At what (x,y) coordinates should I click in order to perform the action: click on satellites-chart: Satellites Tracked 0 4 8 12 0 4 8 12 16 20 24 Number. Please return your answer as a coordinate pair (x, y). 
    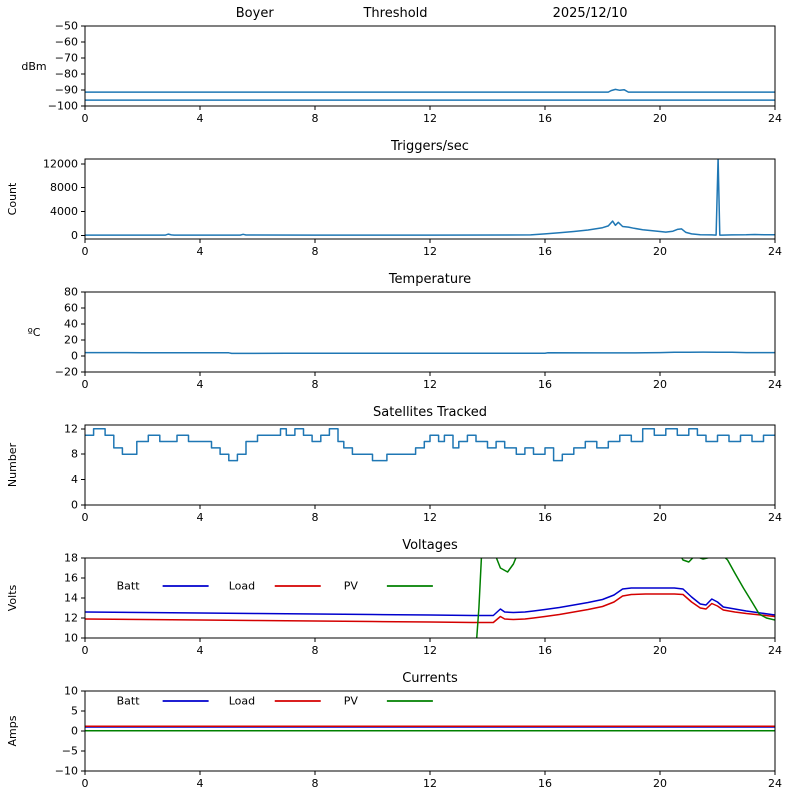
    Looking at the image, I should click on (394, 464).